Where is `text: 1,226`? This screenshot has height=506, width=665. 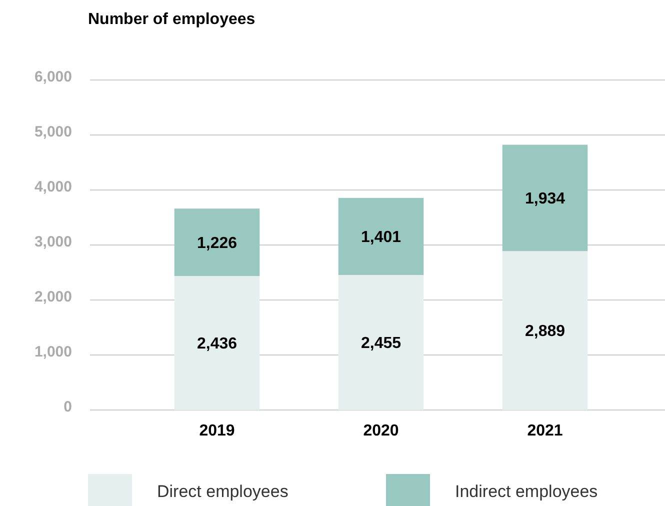 text: 1,226 is located at coordinates (217, 243).